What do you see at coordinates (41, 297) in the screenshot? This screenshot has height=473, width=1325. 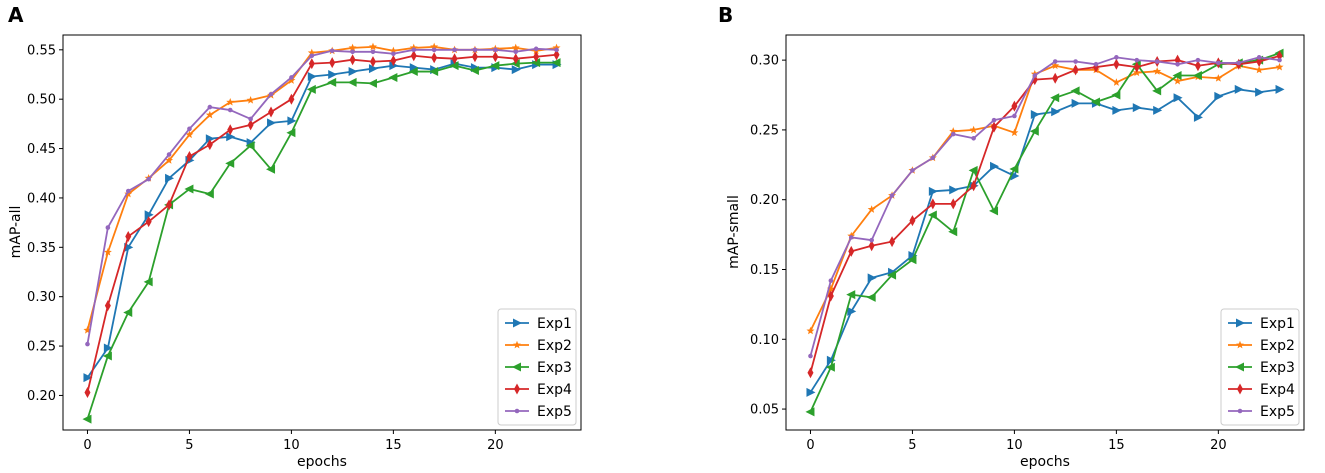 I see `y-tick-label: 0.30` at bounding box center [41, 297].